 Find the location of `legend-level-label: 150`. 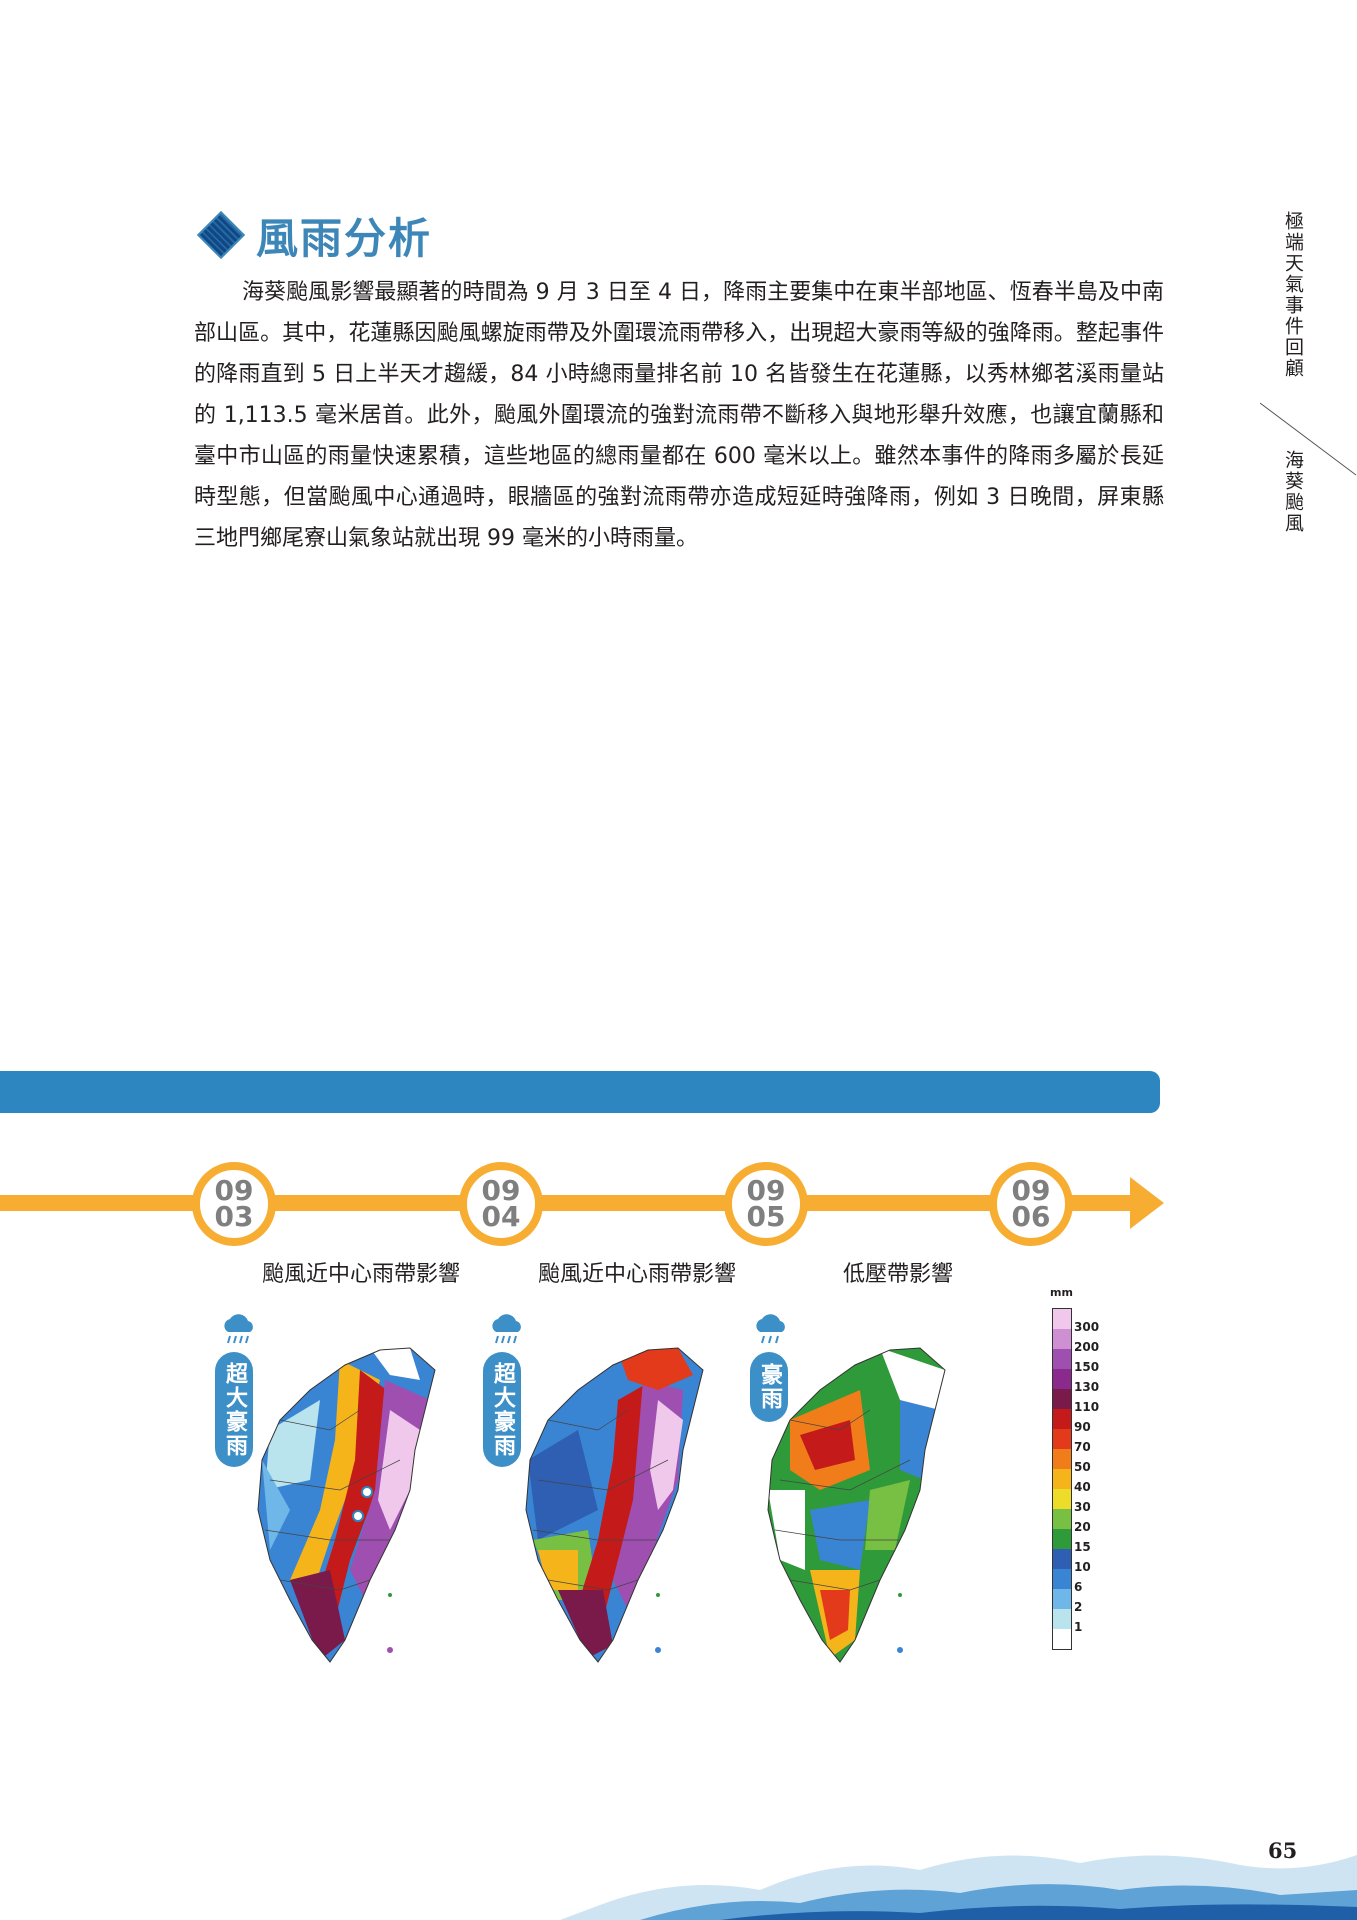

legend-level-label: 150 is located at coordinates (1087, 1367).